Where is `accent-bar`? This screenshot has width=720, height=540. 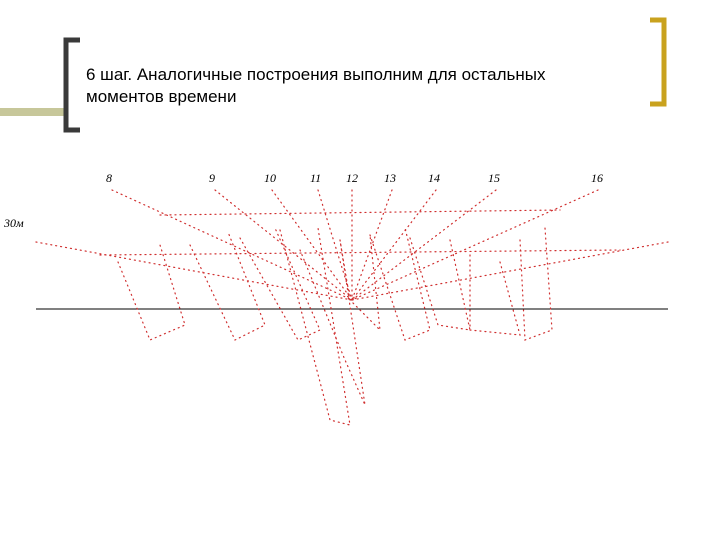 accent-bar is located at coordinates (32, 112).